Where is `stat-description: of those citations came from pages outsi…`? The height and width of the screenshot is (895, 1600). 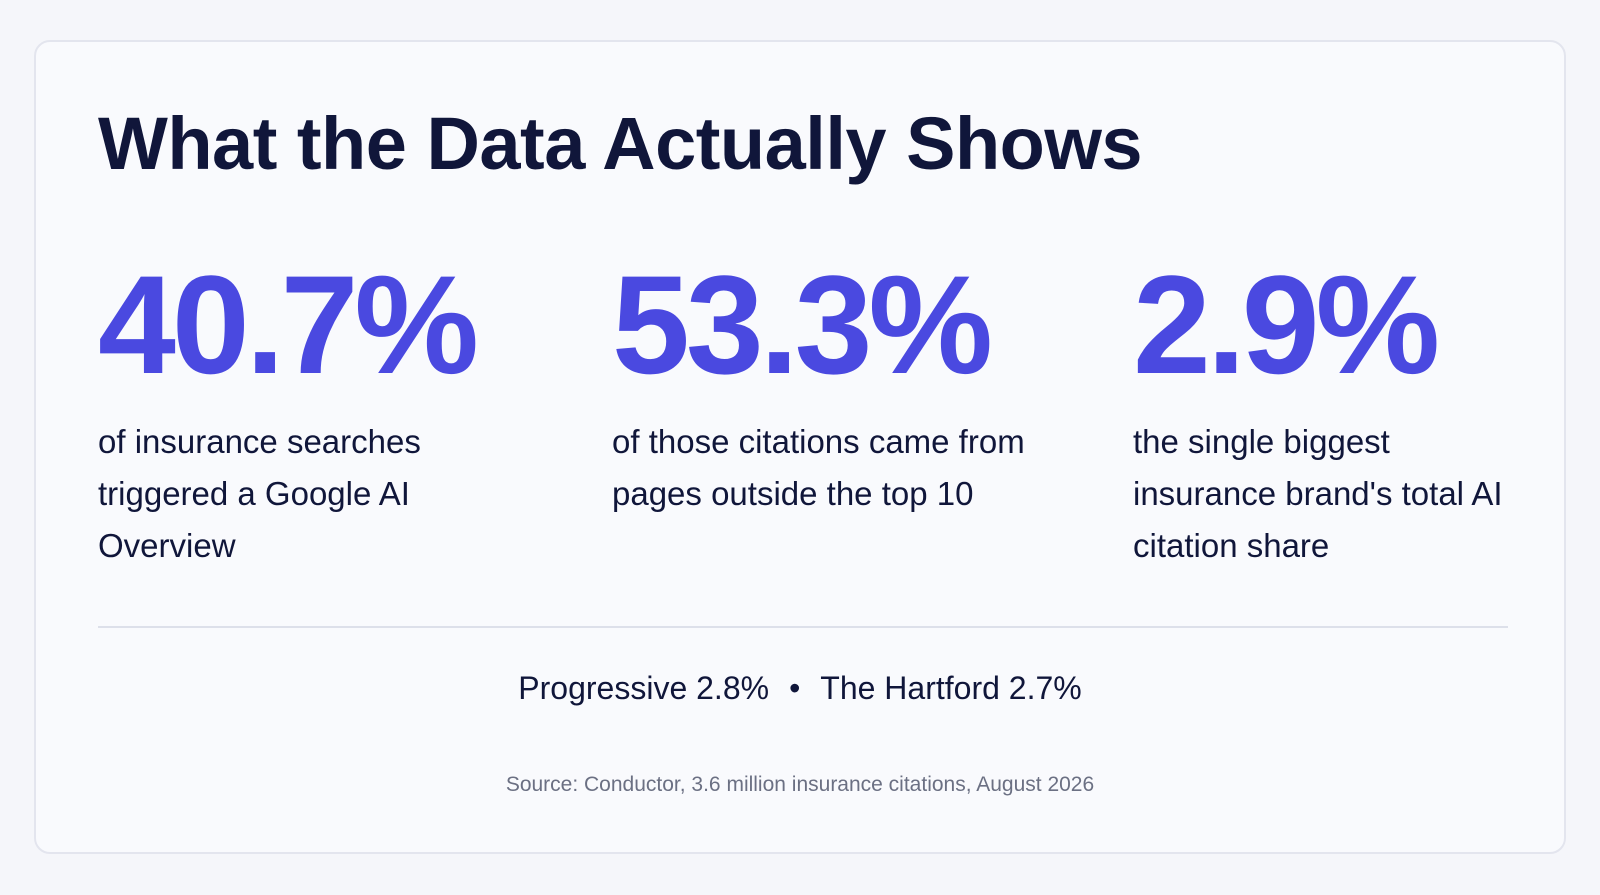 stat-description: of those citations came from pages outsi… is located at coordinates (818, 467).